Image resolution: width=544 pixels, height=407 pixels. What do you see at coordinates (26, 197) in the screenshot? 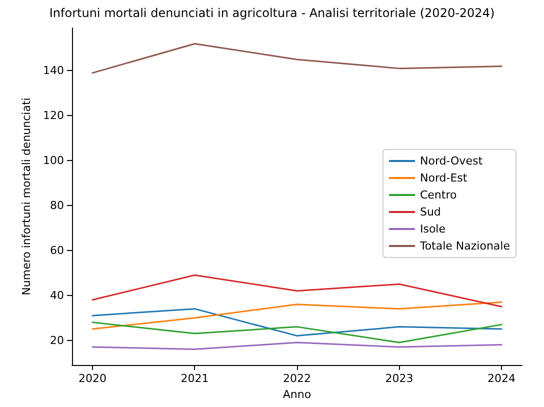
I see `y-axis-title: Numero infortuni mortali denunciati` at bounding box center [26, 197].